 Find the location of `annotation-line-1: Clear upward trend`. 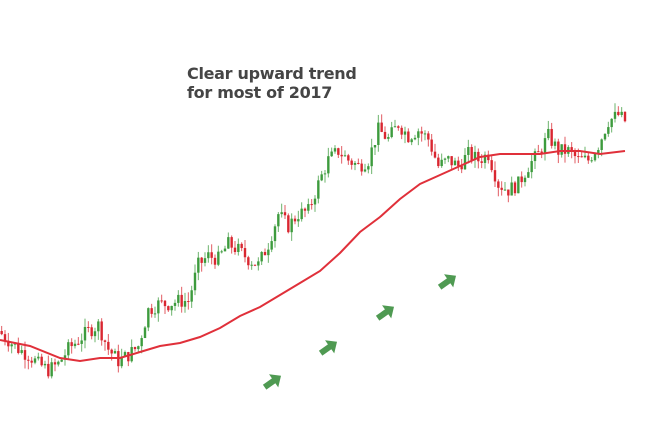

annotation-line-1: Clear upward trend is located at coordinates (272, 73).